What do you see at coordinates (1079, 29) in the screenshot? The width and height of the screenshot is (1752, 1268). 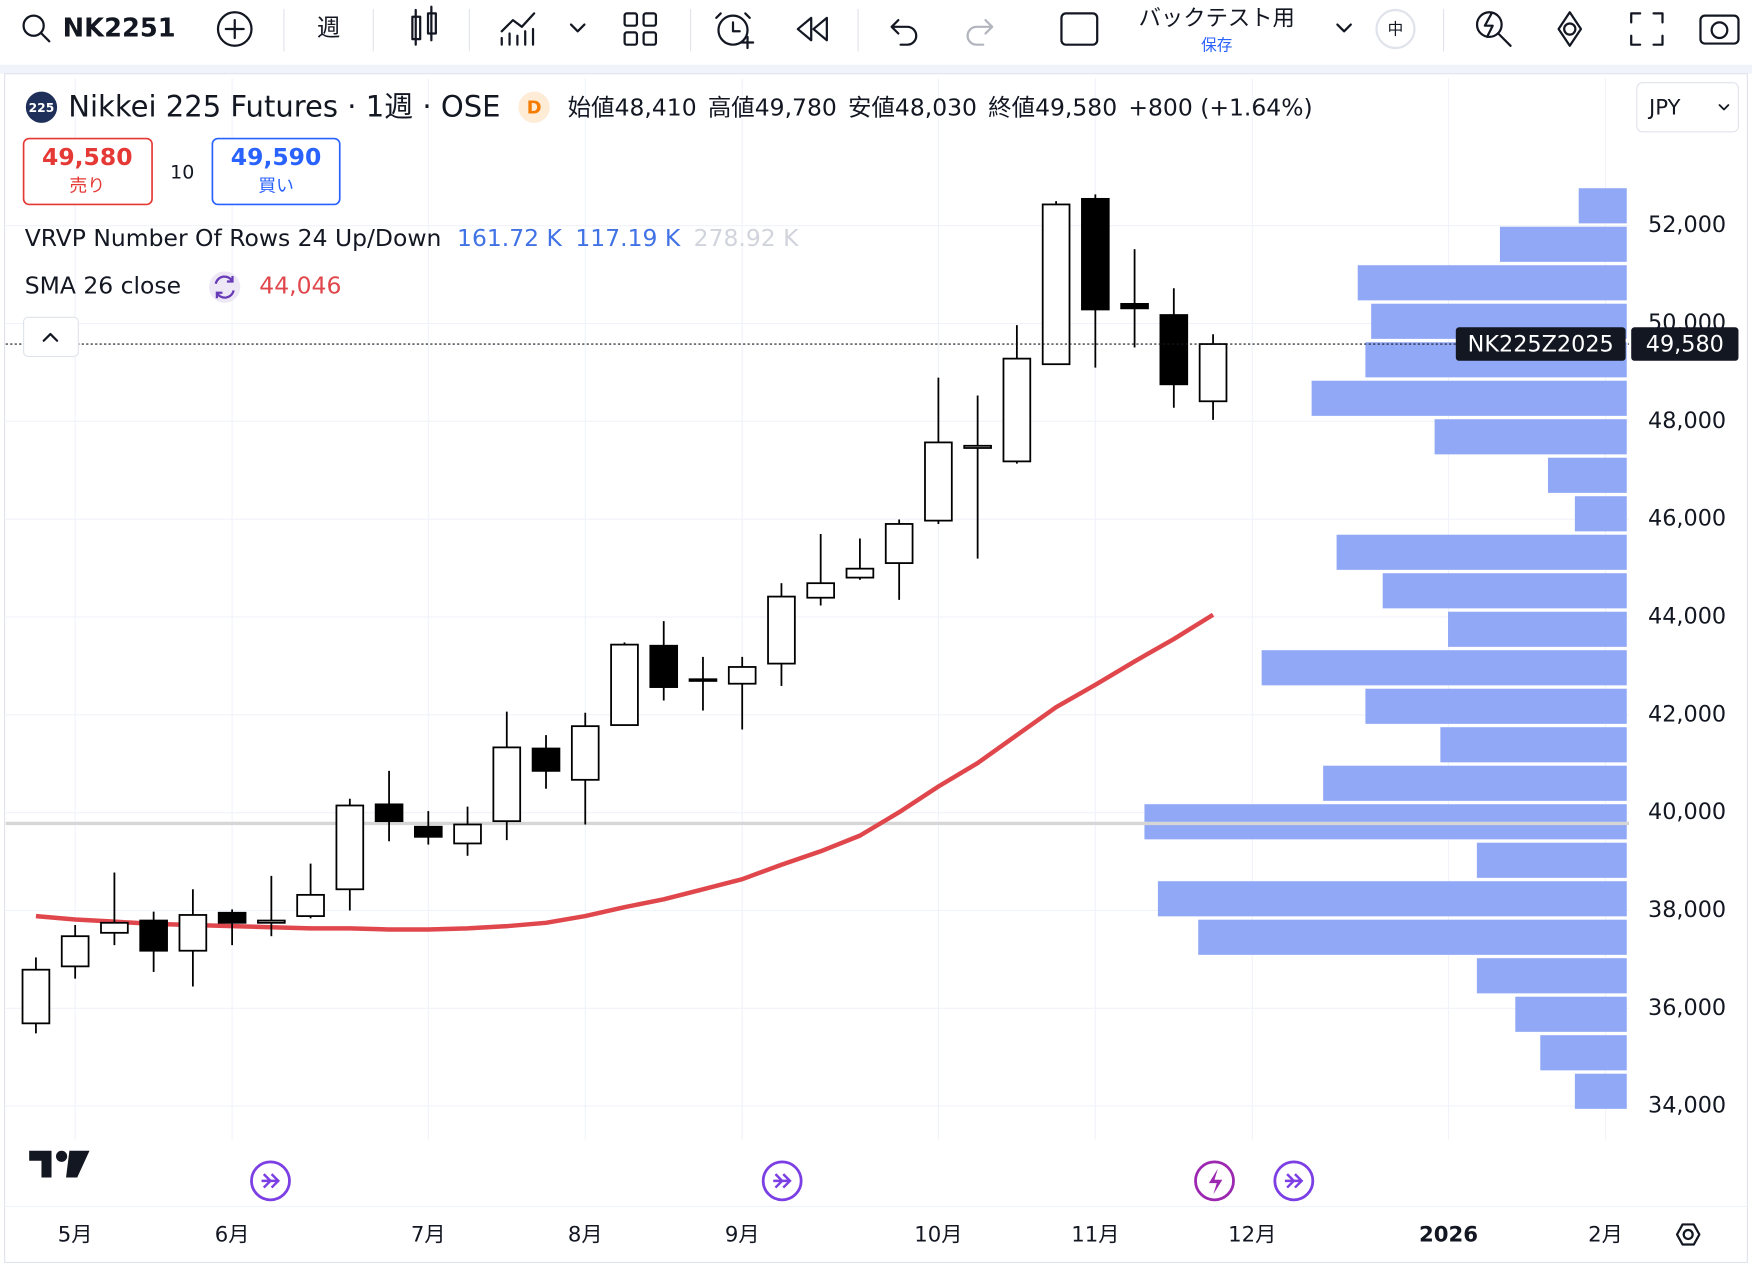 I see `layout-icon` at bounding box center [1079, 29].